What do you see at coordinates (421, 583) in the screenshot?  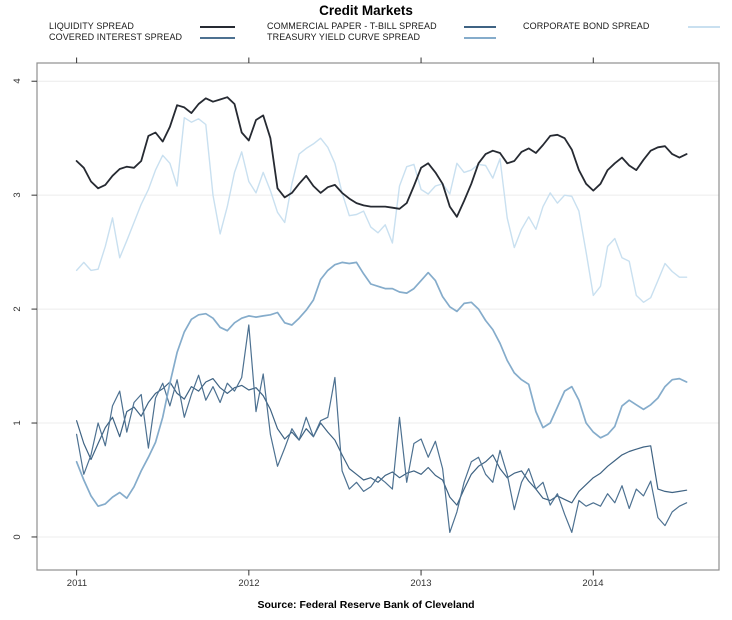 I see `x-tick-label-2013: 2013` at bounding box center [421, 583].